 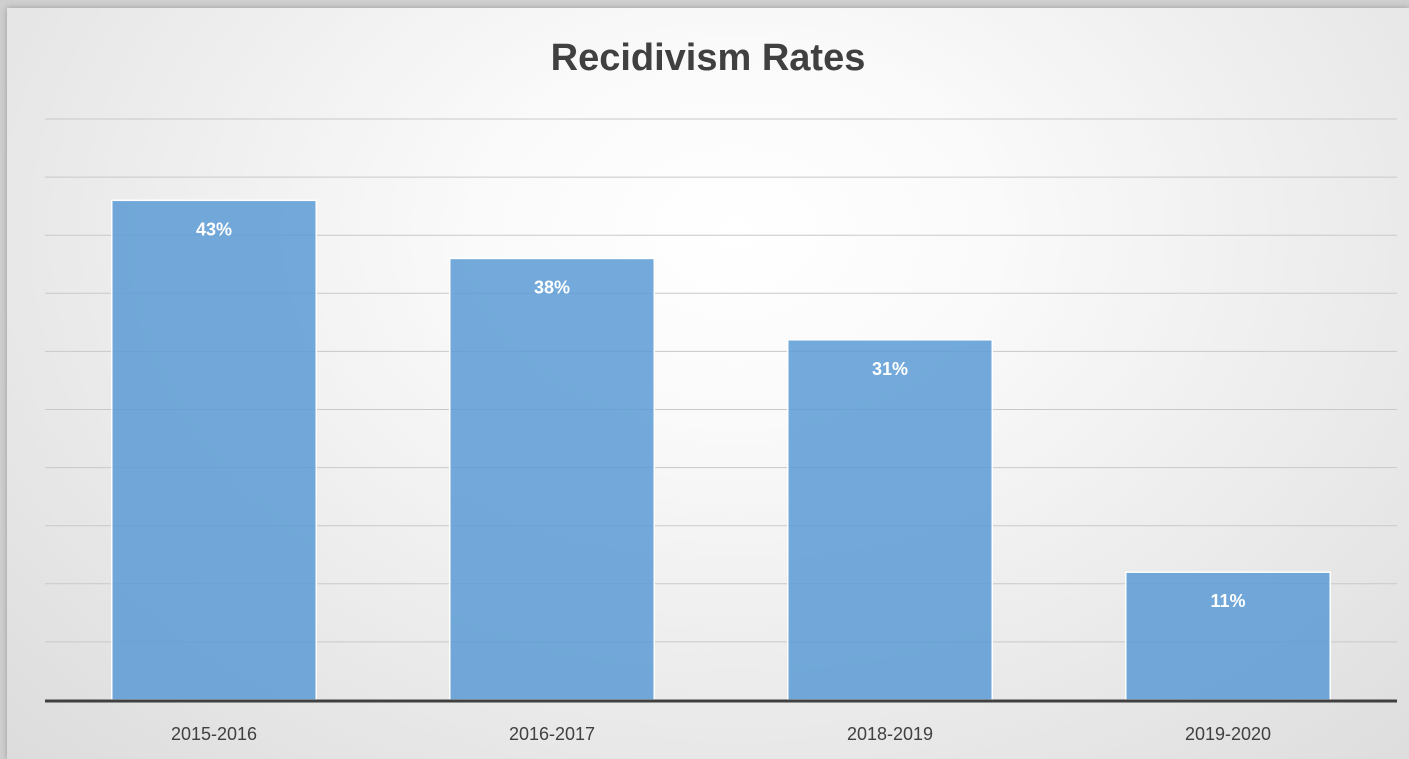 What do you see at coordinates (721, 734) in the screenshot?
I see `category-labels: 2015-2016 2016-2017 2018-2019 2019-2020` at bounding box center [721, 734].